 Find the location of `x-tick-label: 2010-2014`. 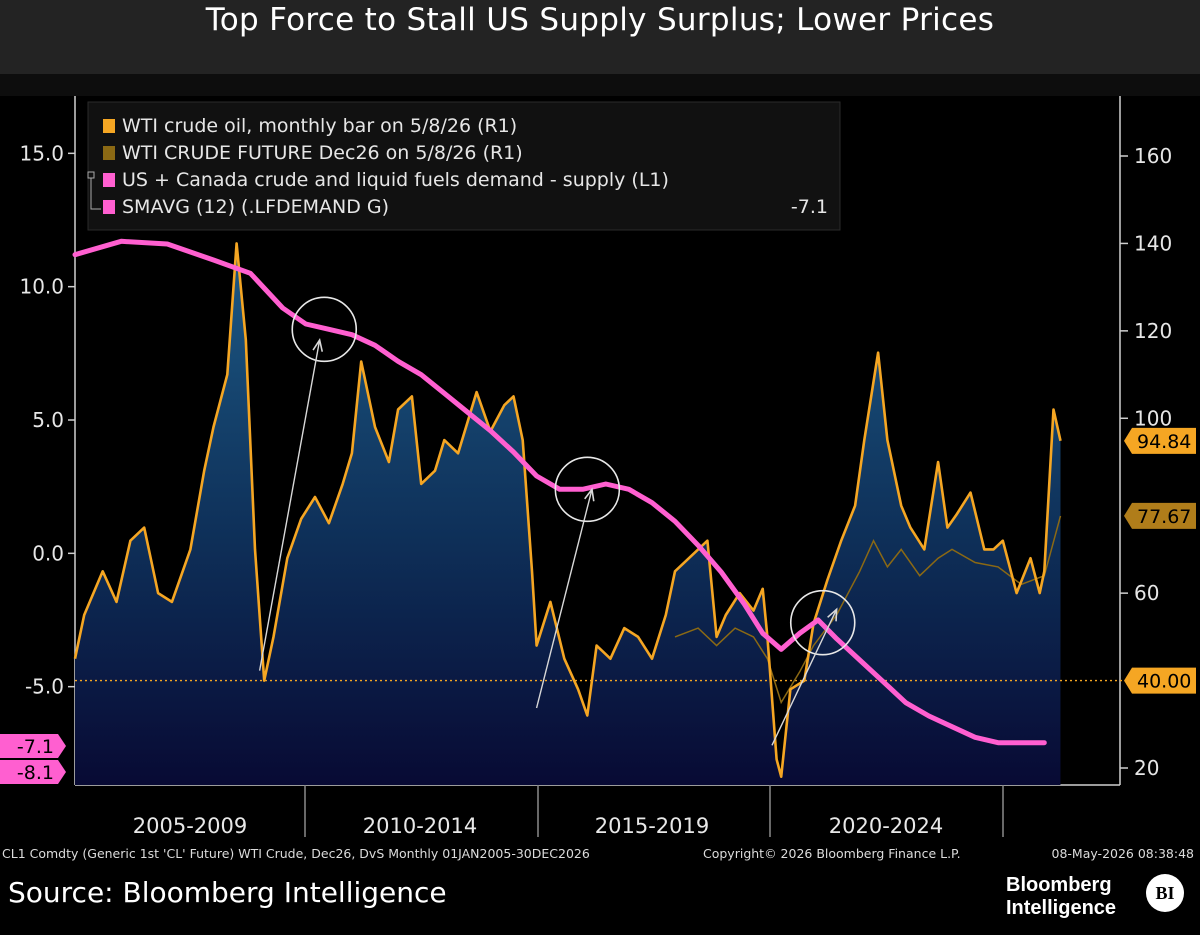

x-tick-label: 2010-2014 is located at coordinates (420, 826).